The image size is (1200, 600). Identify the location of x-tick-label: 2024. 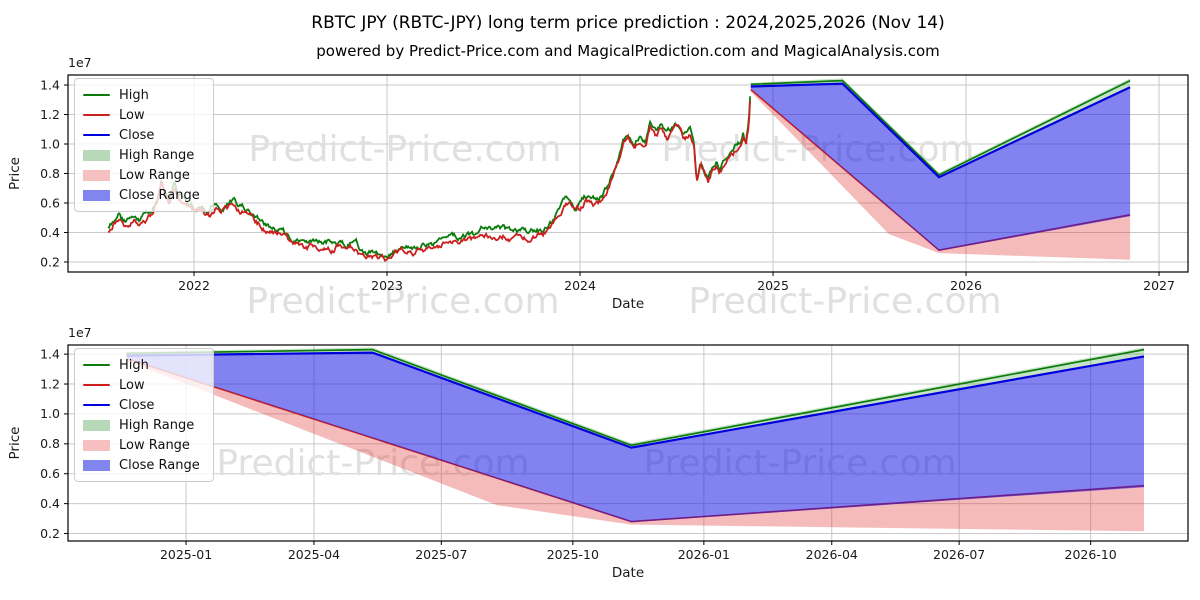
(580, 285).